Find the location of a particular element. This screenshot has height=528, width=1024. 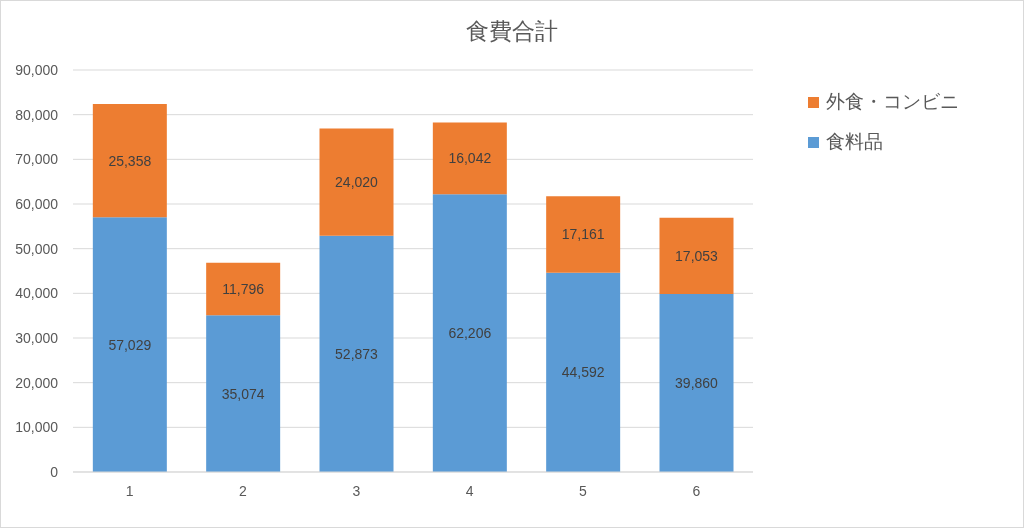

y-tick-label: 70,000 is located at coordinates (37, 159).